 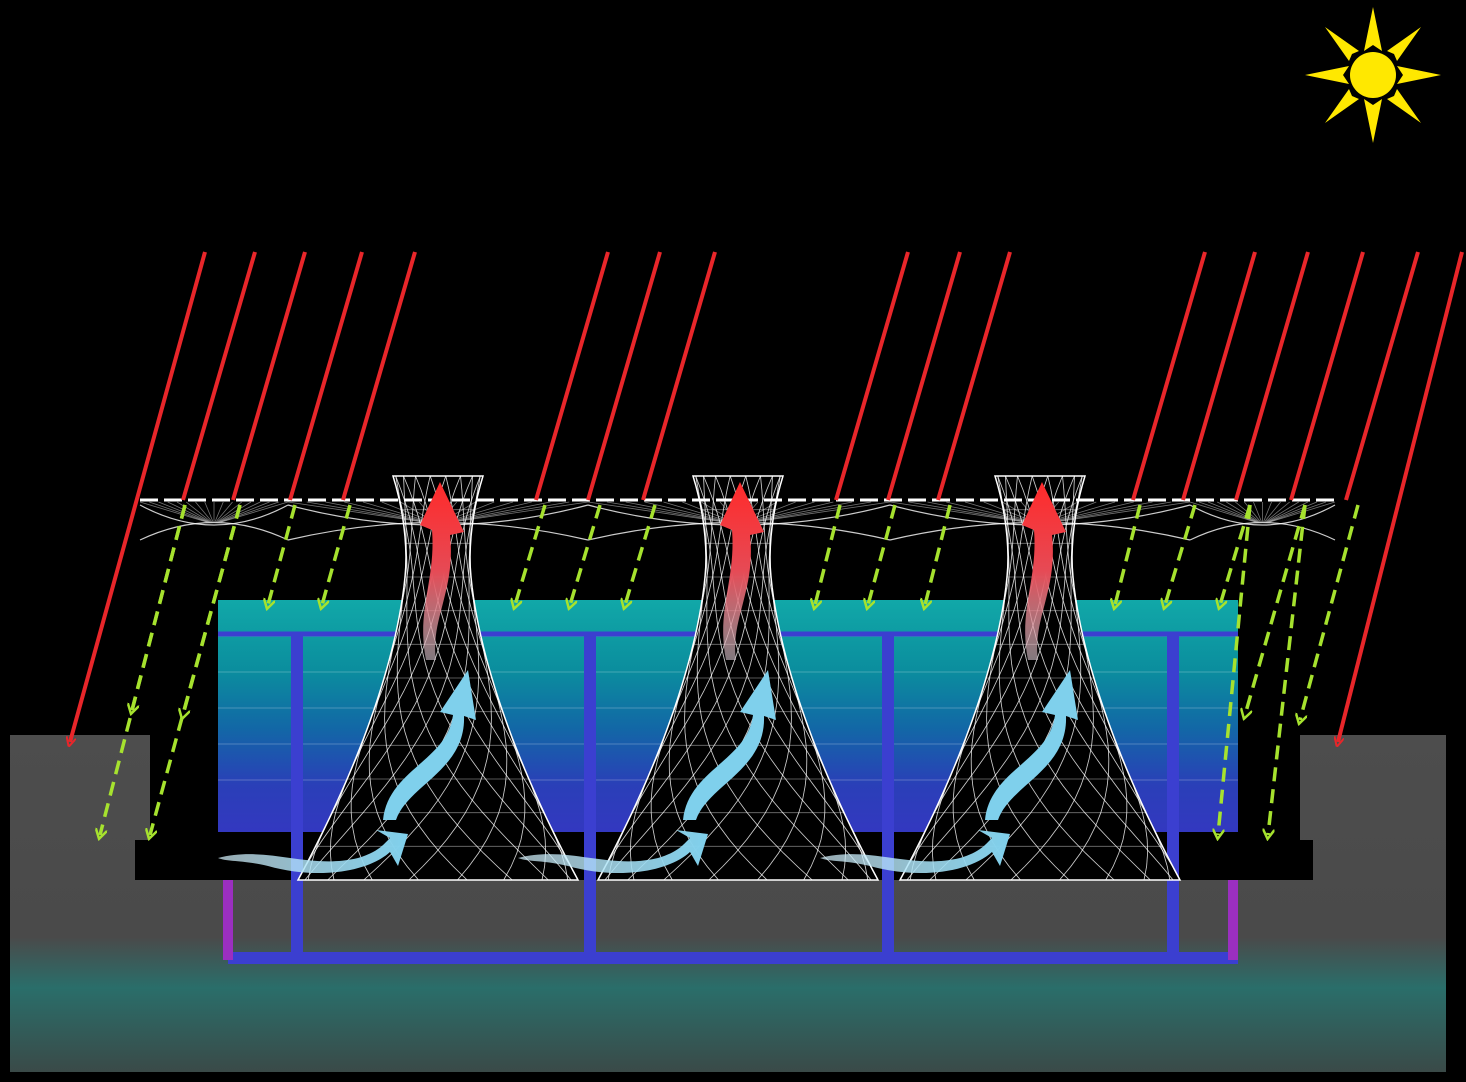 What do you see at coordinates (1262, 531) in the screenshot?
I see `canopy-upper-chord` at bounding box center [1262, 531].